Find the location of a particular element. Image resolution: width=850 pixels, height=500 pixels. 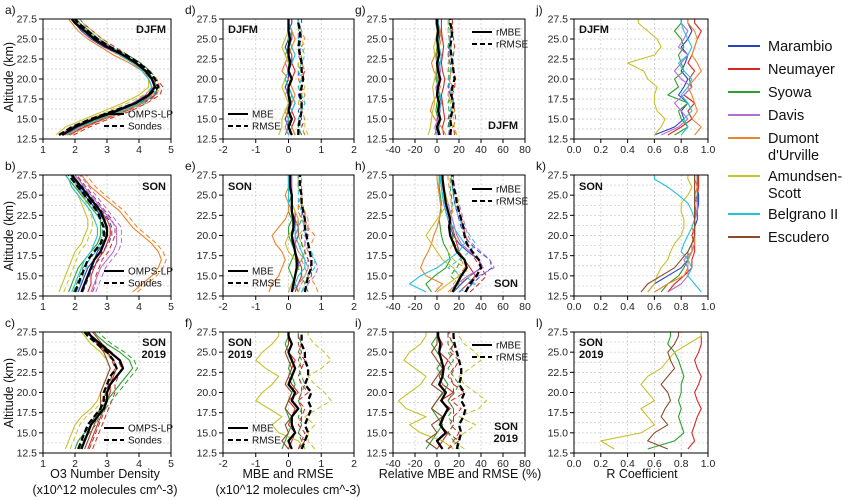

series-dashed-escudero is located at coordinates (301, 391).